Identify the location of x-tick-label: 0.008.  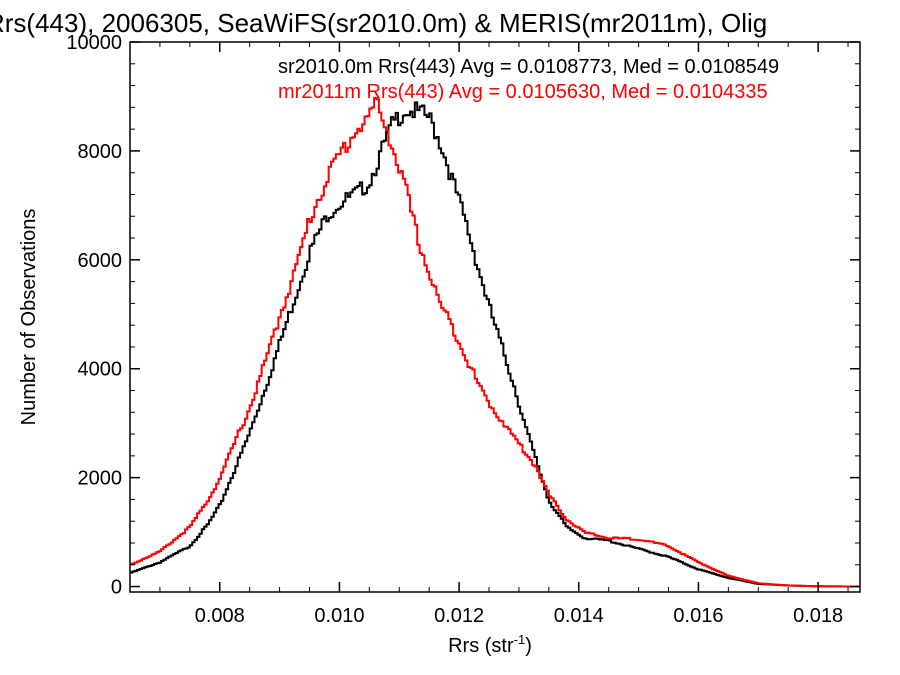
(220, 616).